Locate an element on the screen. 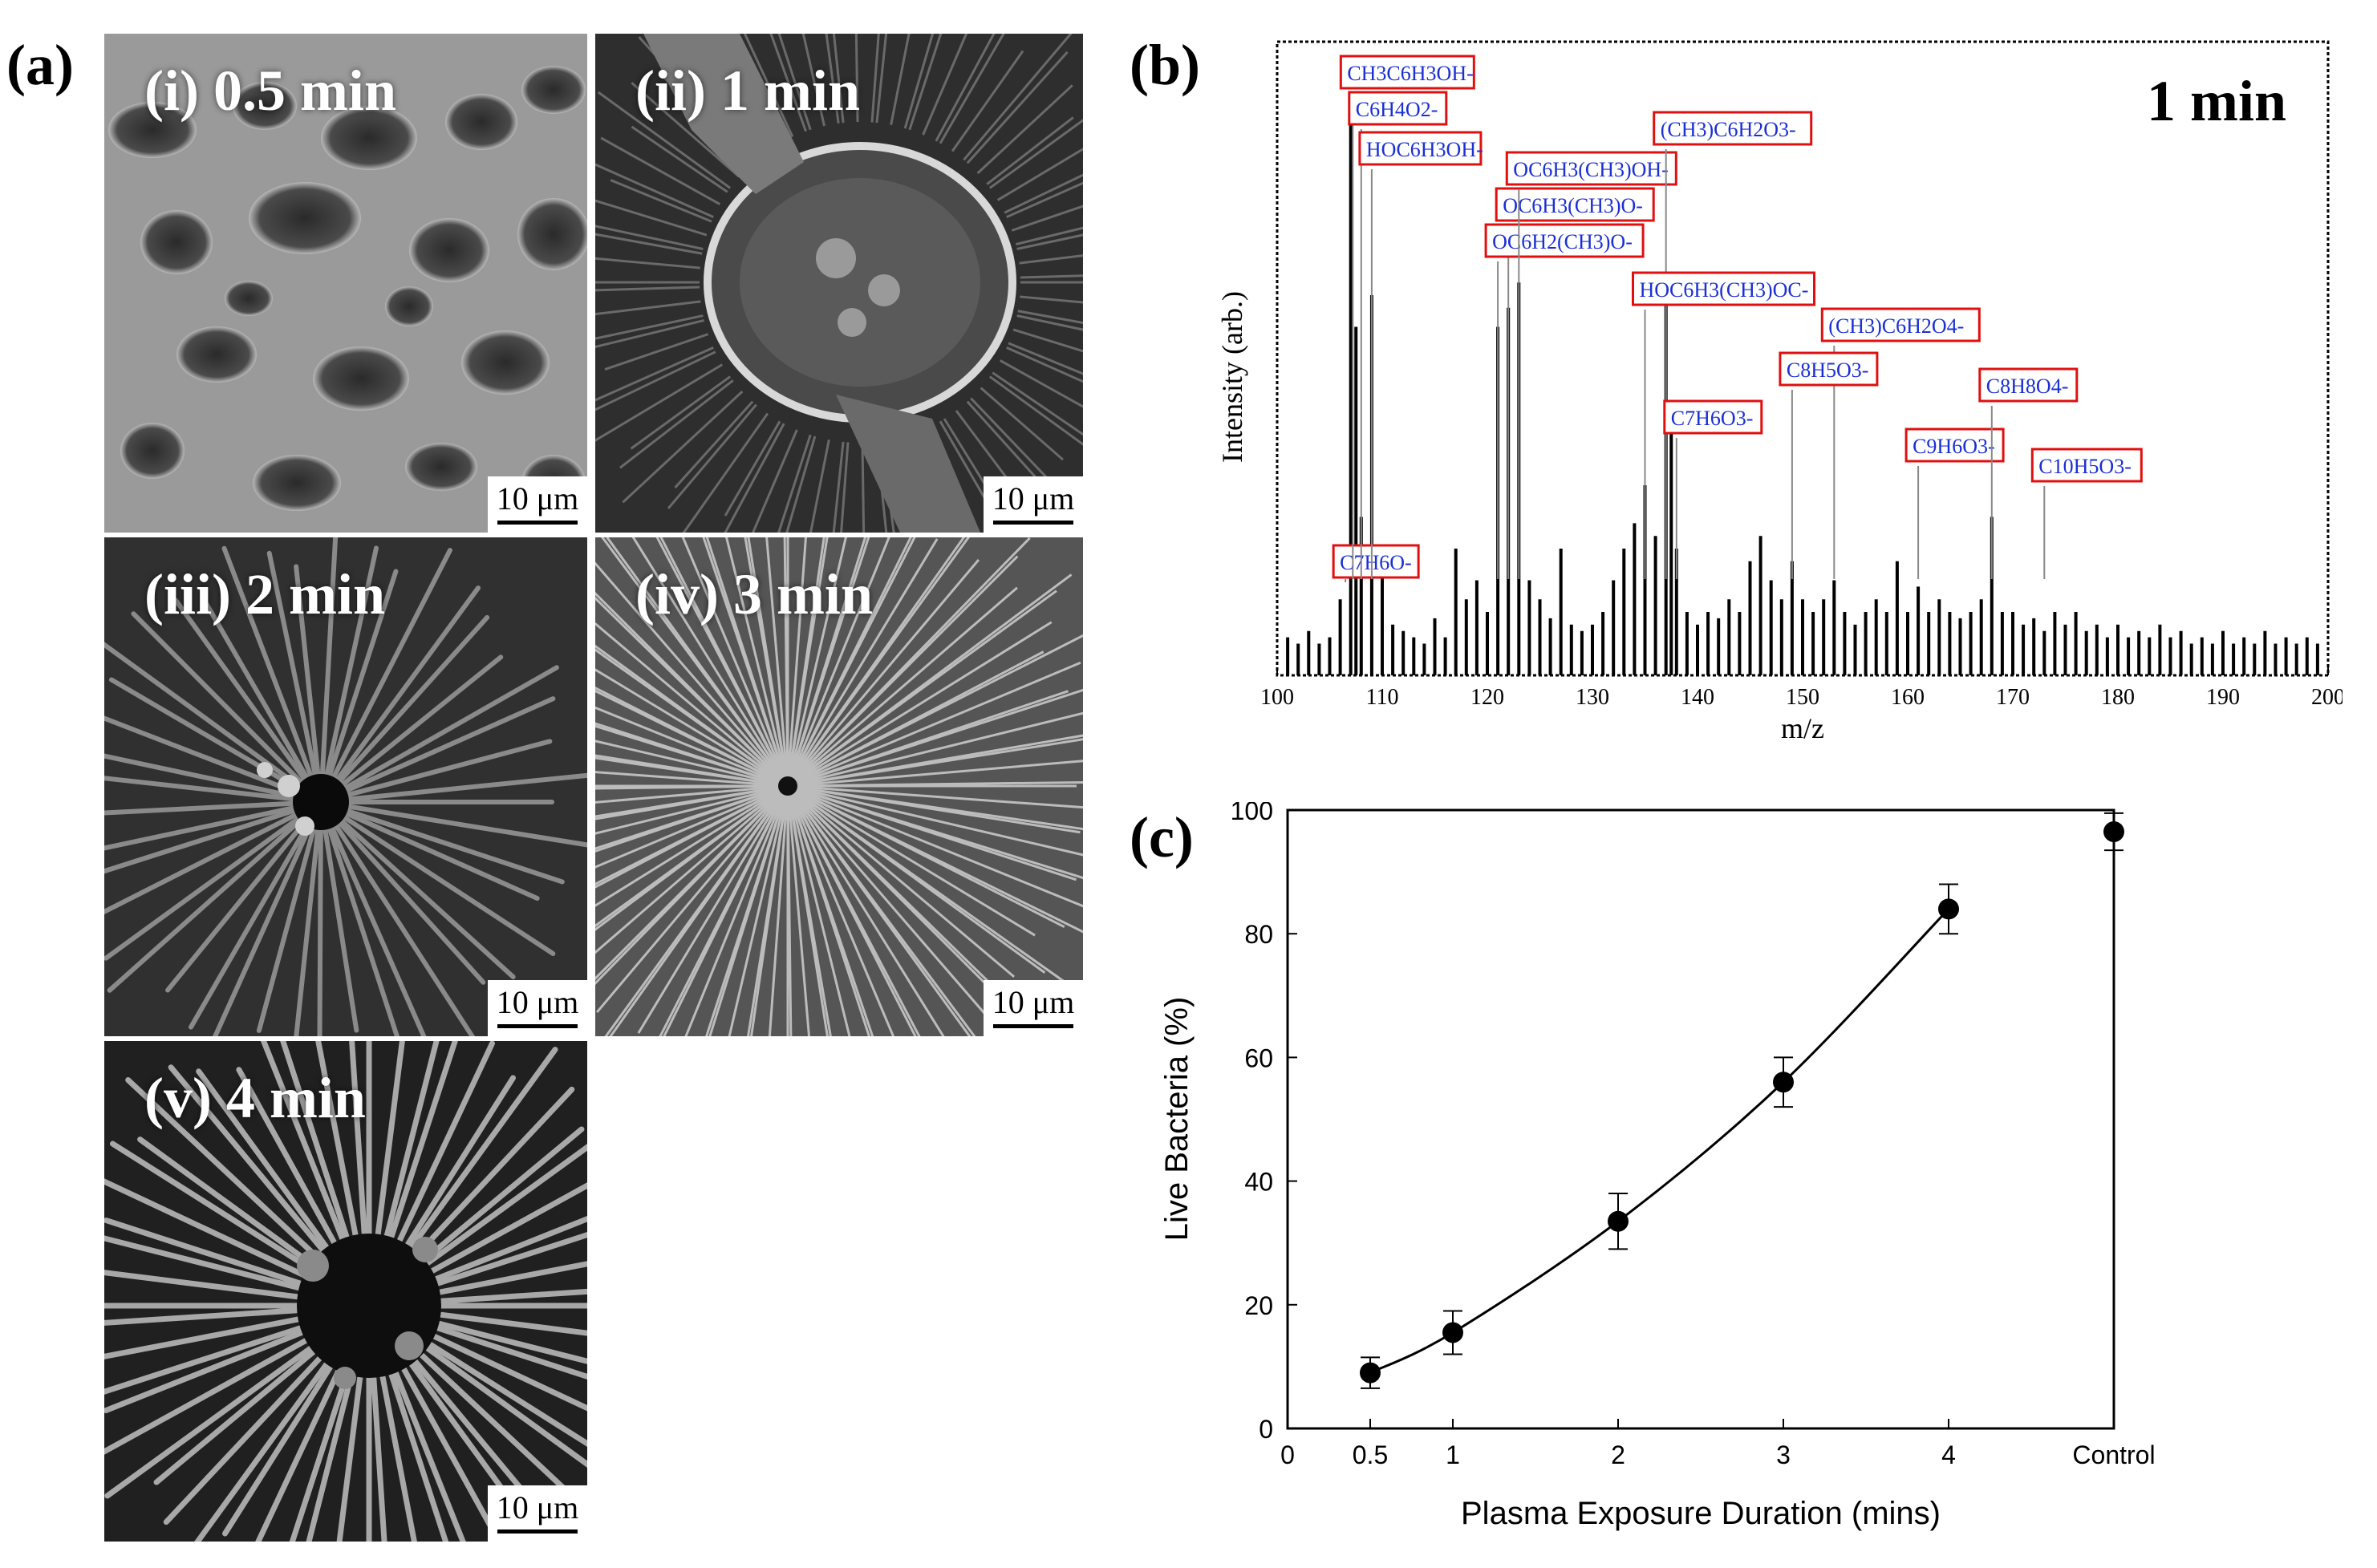  annotation-label: OC6H2(CH3)O- is located at coordinates (1562, 241).